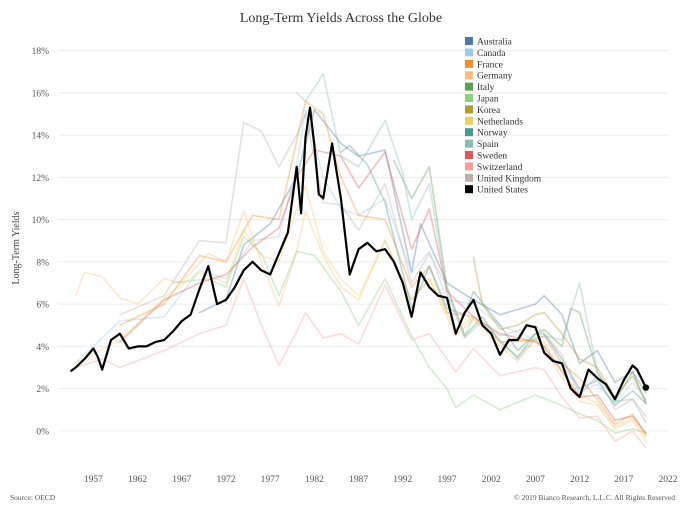 The width and height of the screenshot is (683, 512). What do you see at coordinates (41, 242) in the screenshot?
I see `y-axis-ticks: 0% 2% 4% 6% 8% 10% 12% 14% 16% 18%` at bounding box center [41, 242].